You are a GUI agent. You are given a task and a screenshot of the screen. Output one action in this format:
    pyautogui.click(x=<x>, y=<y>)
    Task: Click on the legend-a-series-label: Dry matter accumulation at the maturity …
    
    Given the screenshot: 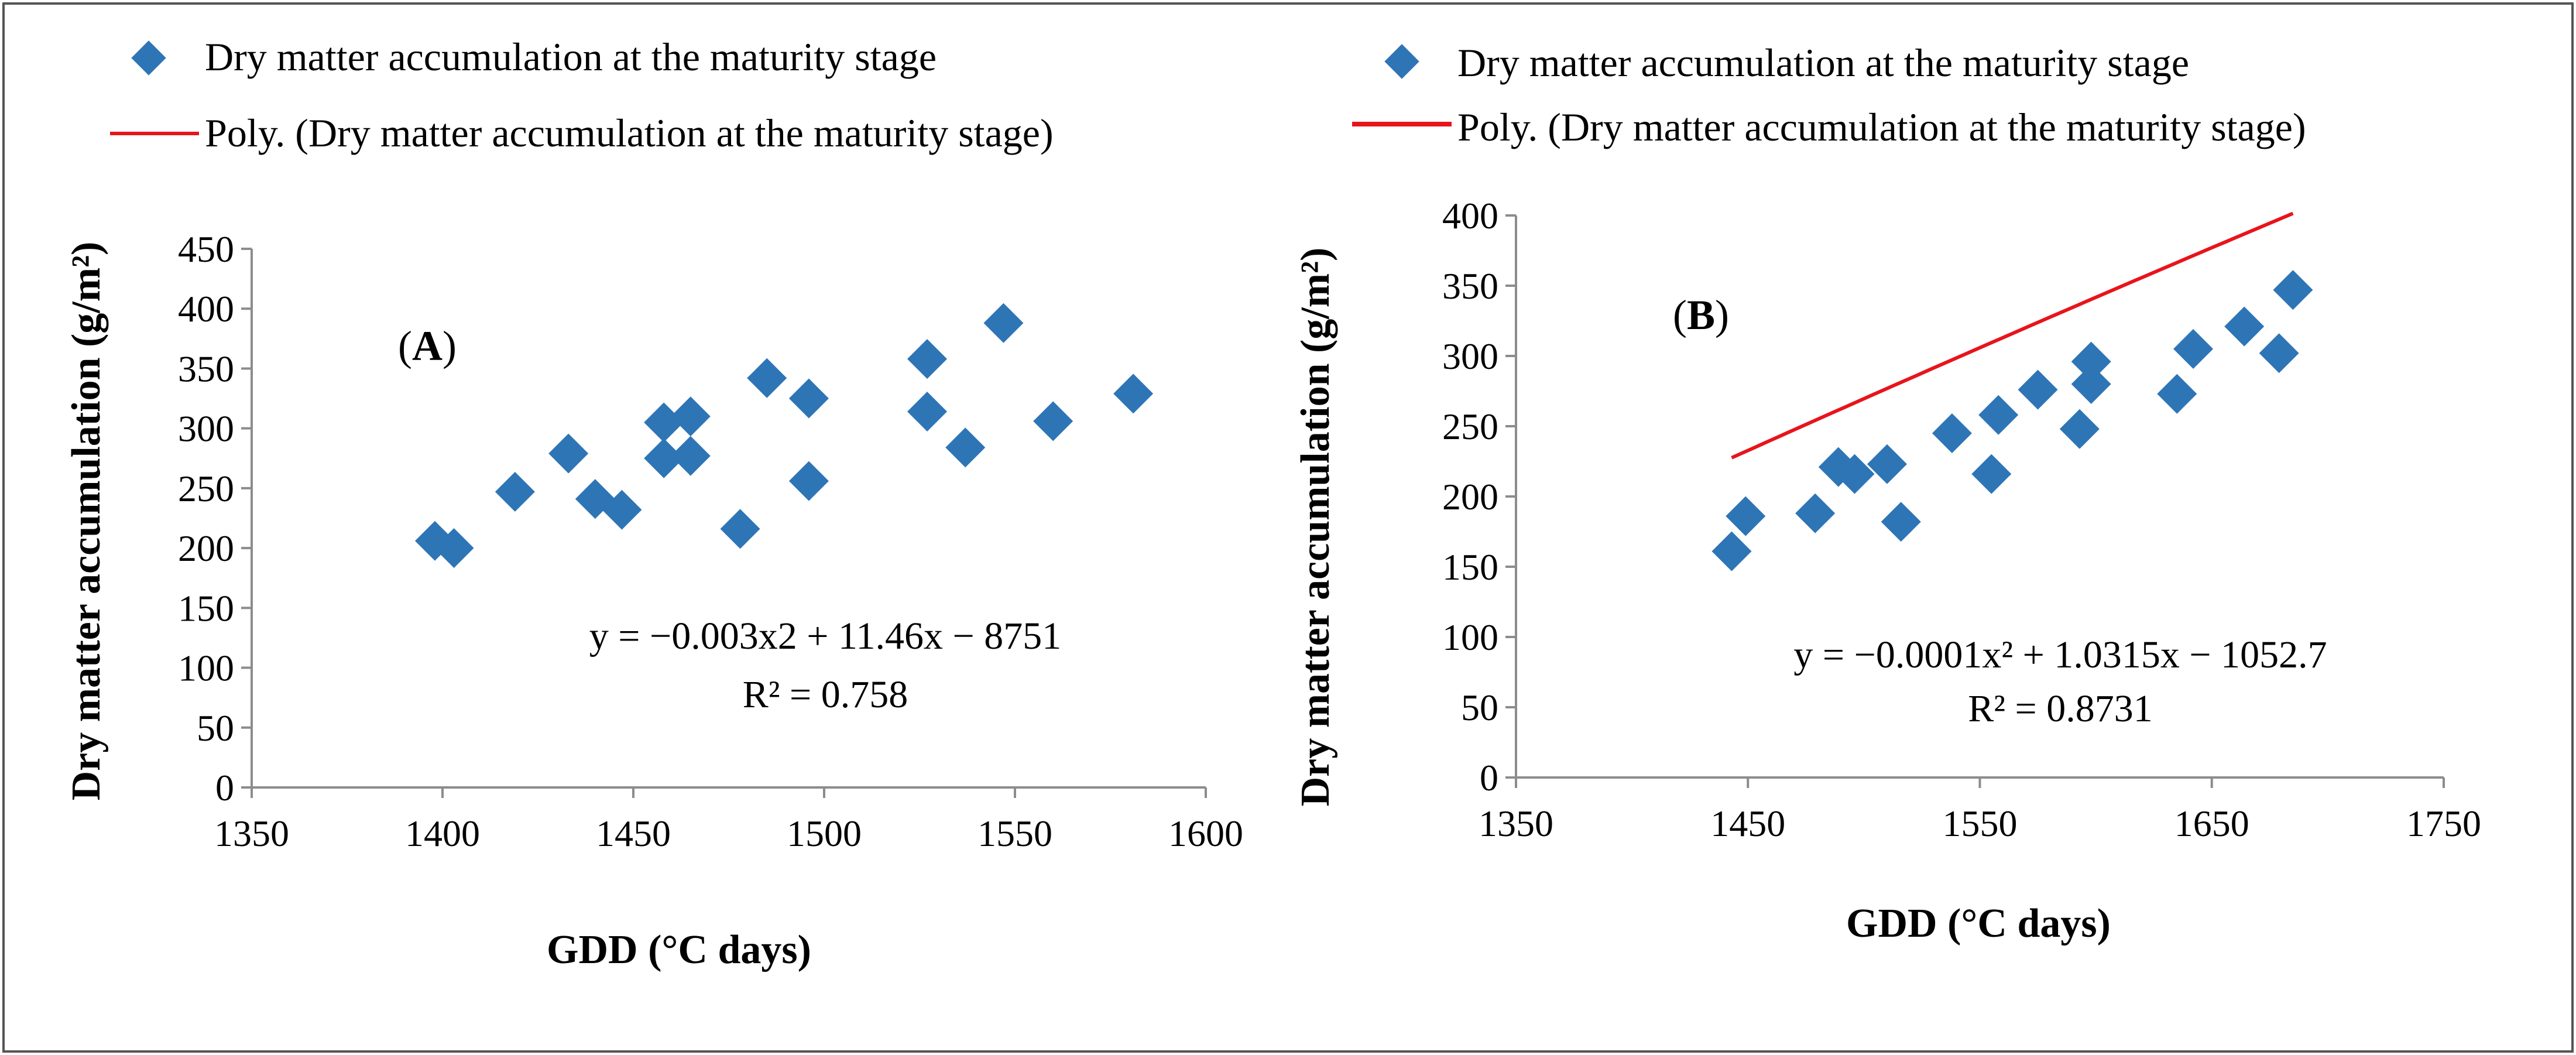 What is the action you would take?
    pyautogui.click(x=571, y=57)
    